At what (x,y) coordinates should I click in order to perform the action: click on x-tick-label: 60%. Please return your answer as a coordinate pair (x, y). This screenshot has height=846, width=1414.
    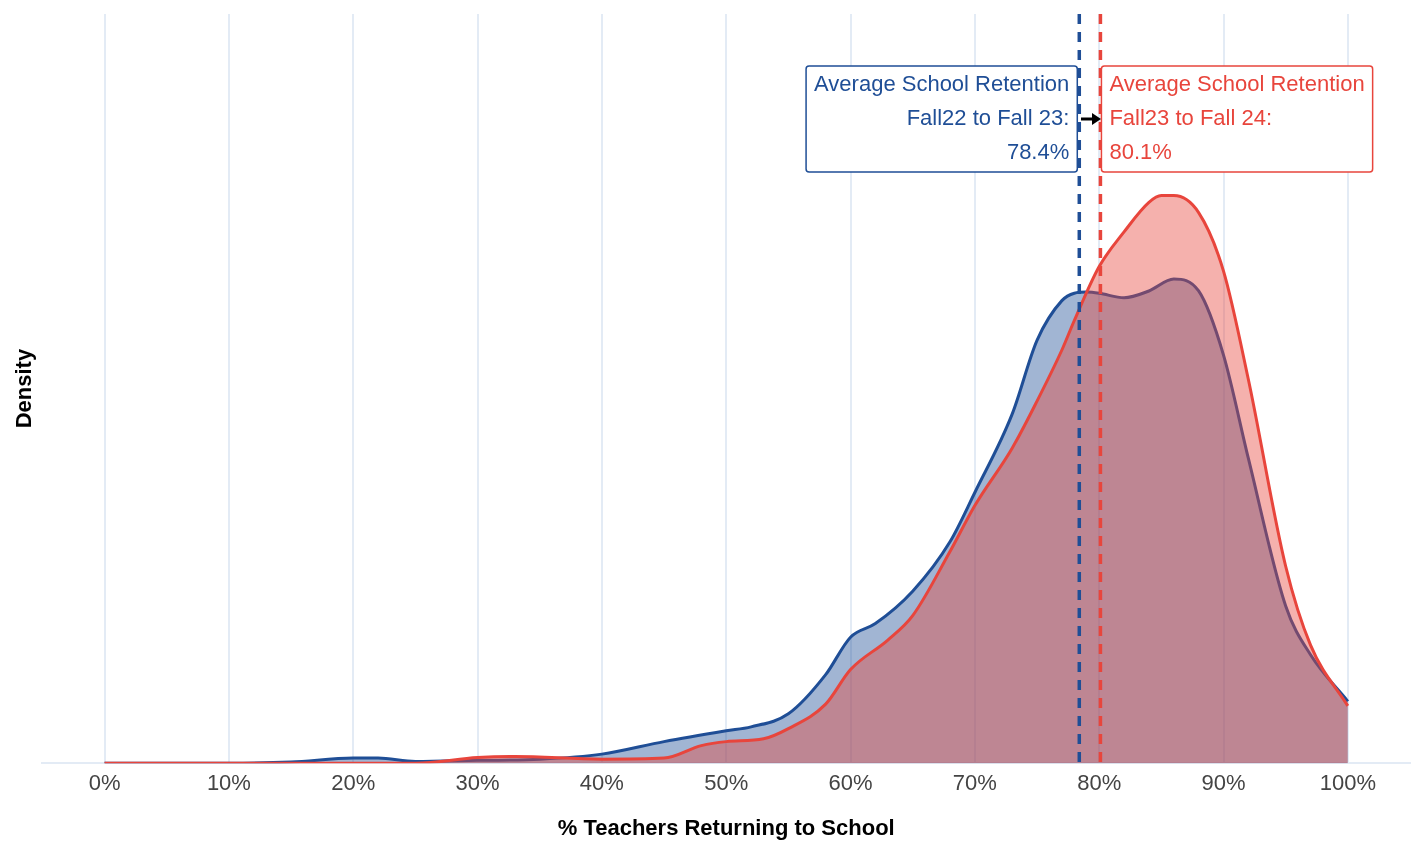
    Looking at the image, I should click on (850, 783).